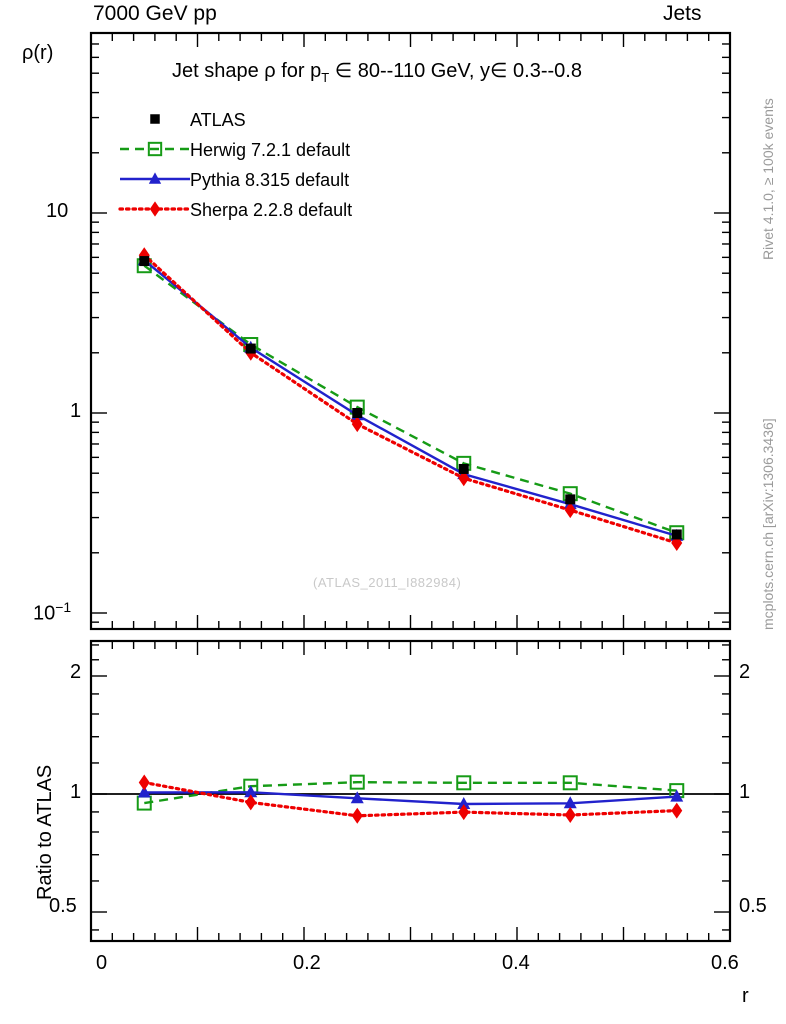  What do you see at coordinates (516, 963) in the screenshot?
I see `x-tick-0p4: 0.4` at bounding box center [516, 963].